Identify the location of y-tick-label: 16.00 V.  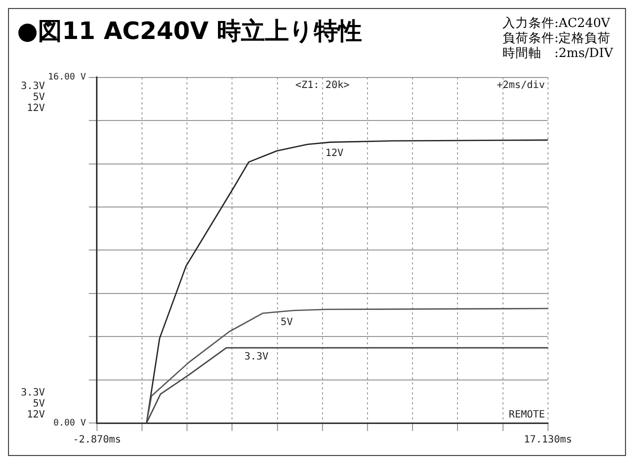
(67, 77).